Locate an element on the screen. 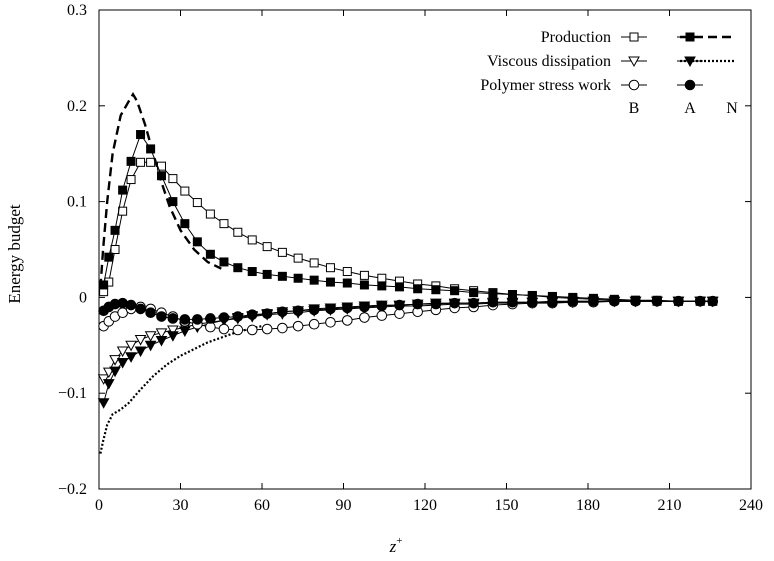 The height and width of the screenshot is (561, 774). y-tick-label: 0.3 is located at coordinates (77, 10).